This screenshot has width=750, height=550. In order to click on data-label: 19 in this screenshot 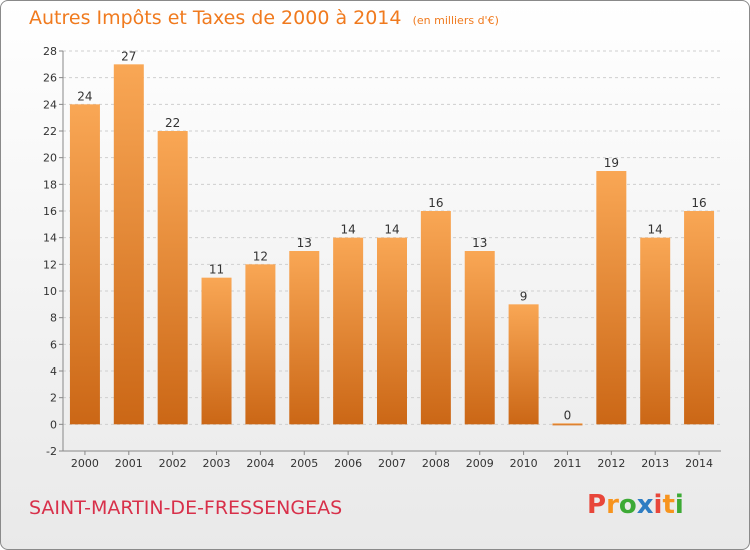, I will do `click(611, 163)`.